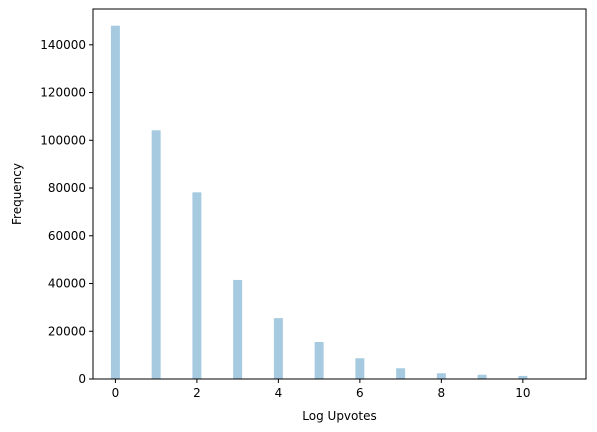 Image resolution: width=597 pixels, height=432 pixels. Describe the element at coordinates (67, 331) in the screenshot. I see `y-tick-label: 20000` at that location.